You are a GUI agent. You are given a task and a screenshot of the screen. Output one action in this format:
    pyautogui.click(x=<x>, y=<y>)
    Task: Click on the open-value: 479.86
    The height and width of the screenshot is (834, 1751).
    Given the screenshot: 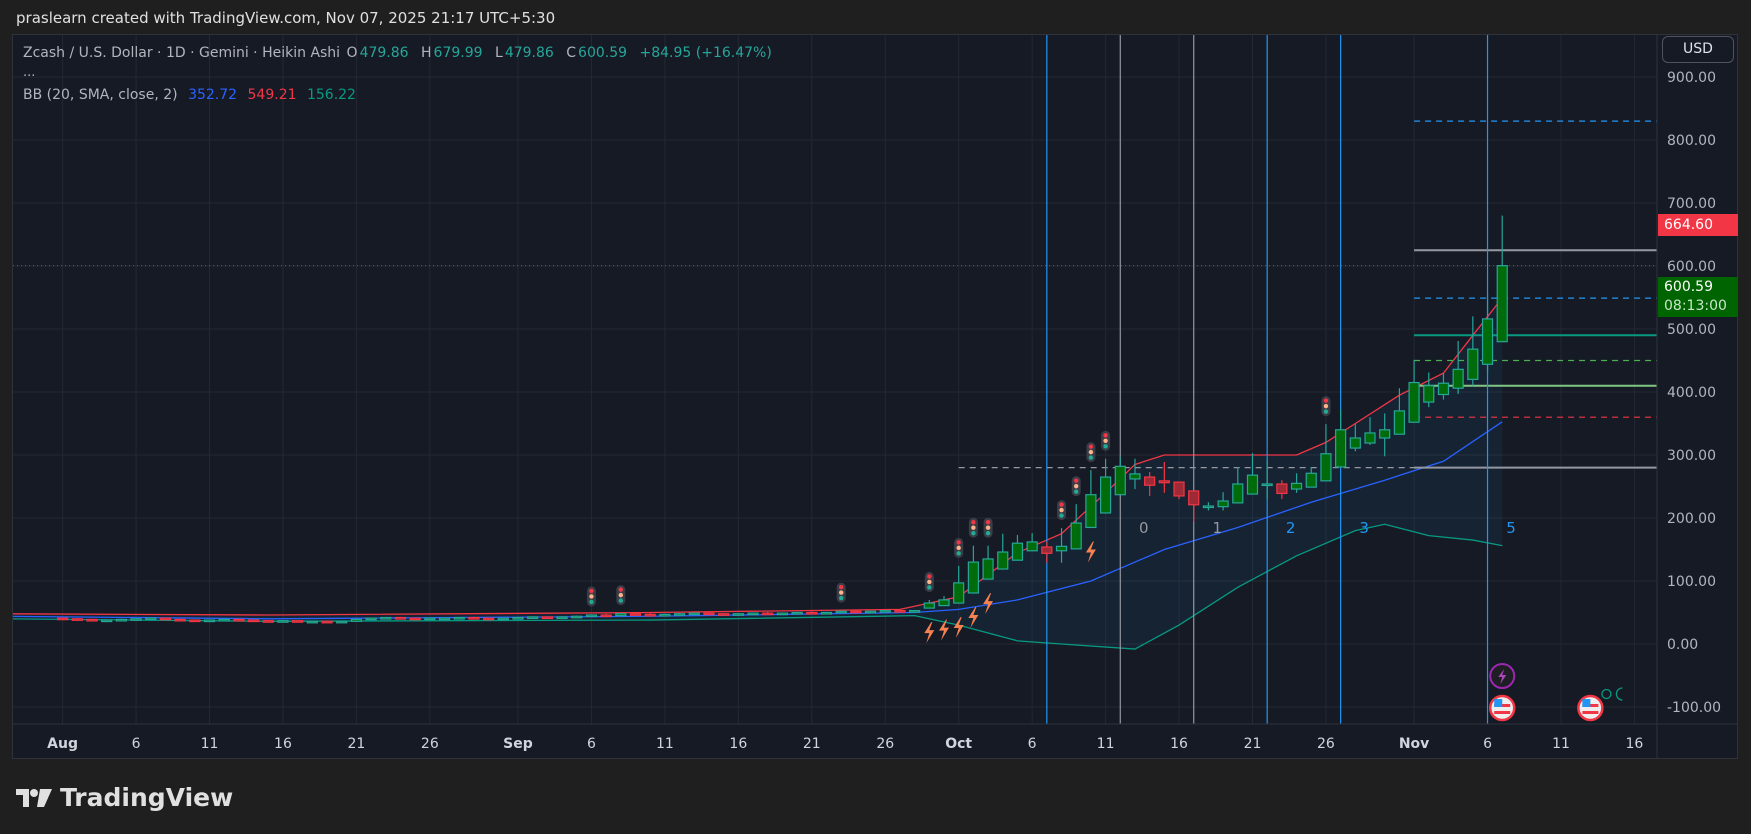 What is the action you would take?
    pyautogui.click(x=384, y=53)
    